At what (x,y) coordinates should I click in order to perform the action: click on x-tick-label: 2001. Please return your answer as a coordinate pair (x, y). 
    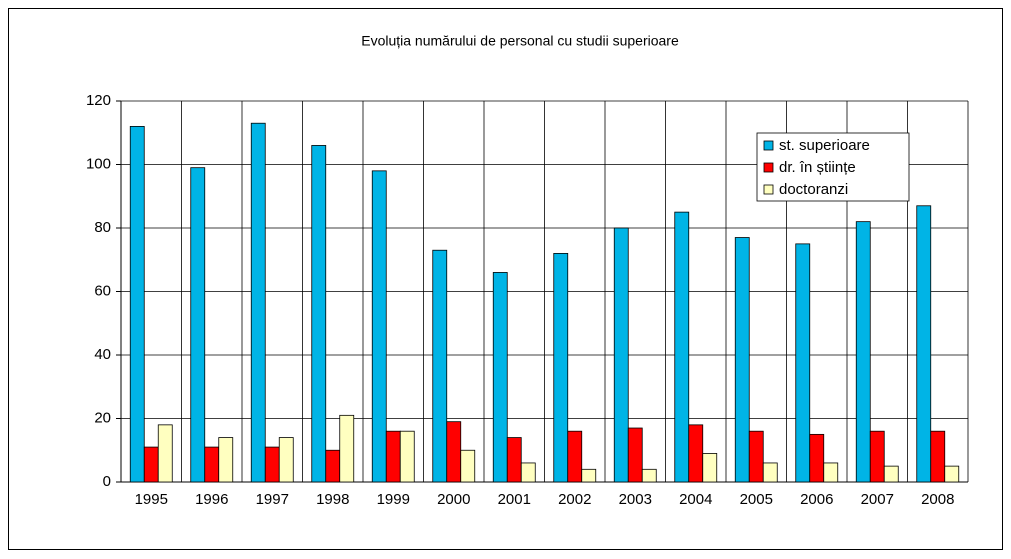
    Looking at the image, I should click on (514, 499).